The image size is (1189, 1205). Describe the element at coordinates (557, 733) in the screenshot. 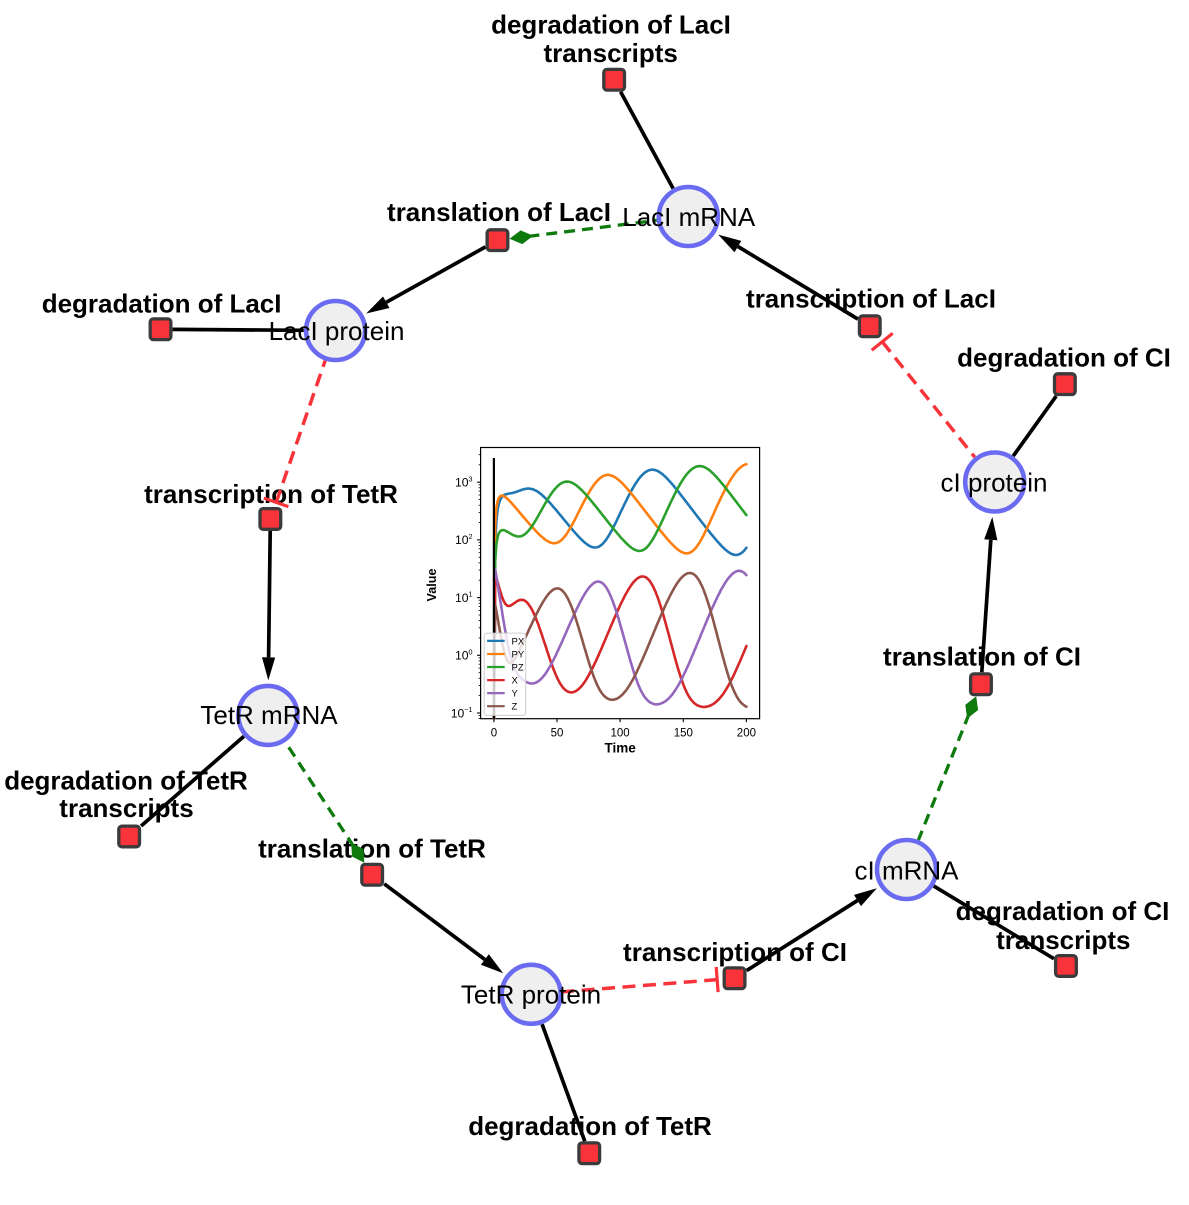

I see `svg-text: 50` at that location.